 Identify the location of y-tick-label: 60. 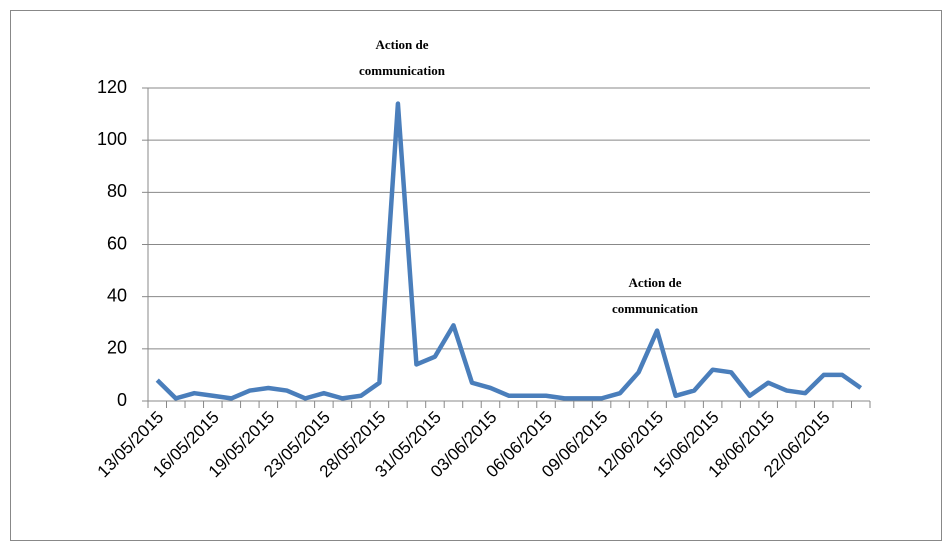
(117, 243).